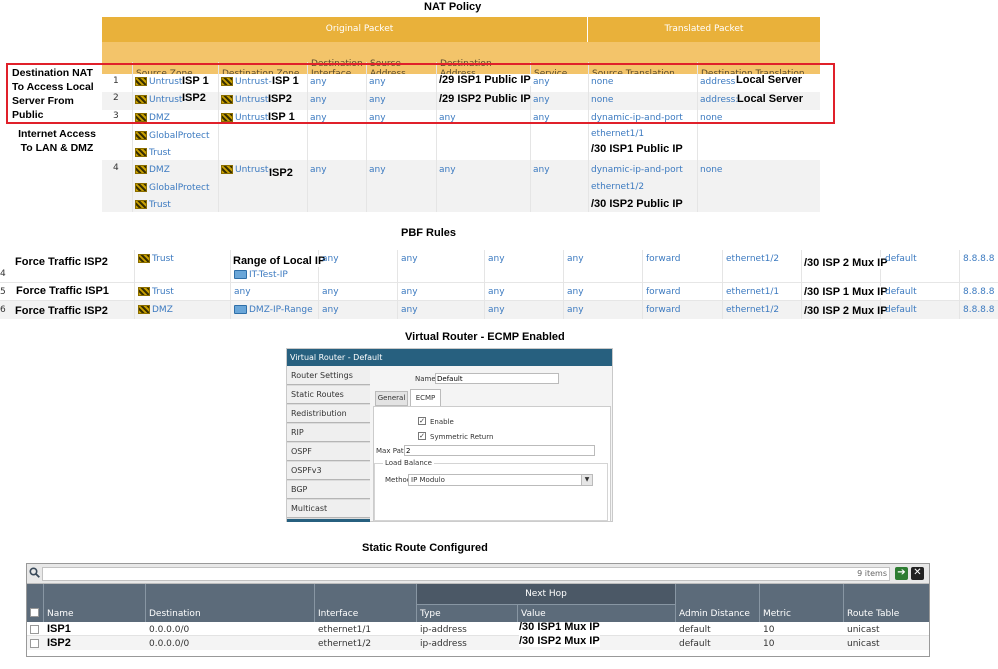 The width and height of the screenshot is (998, 669). Describe the element at coordinates (466, 574) in the screenshot. I see `search-input` at that location.